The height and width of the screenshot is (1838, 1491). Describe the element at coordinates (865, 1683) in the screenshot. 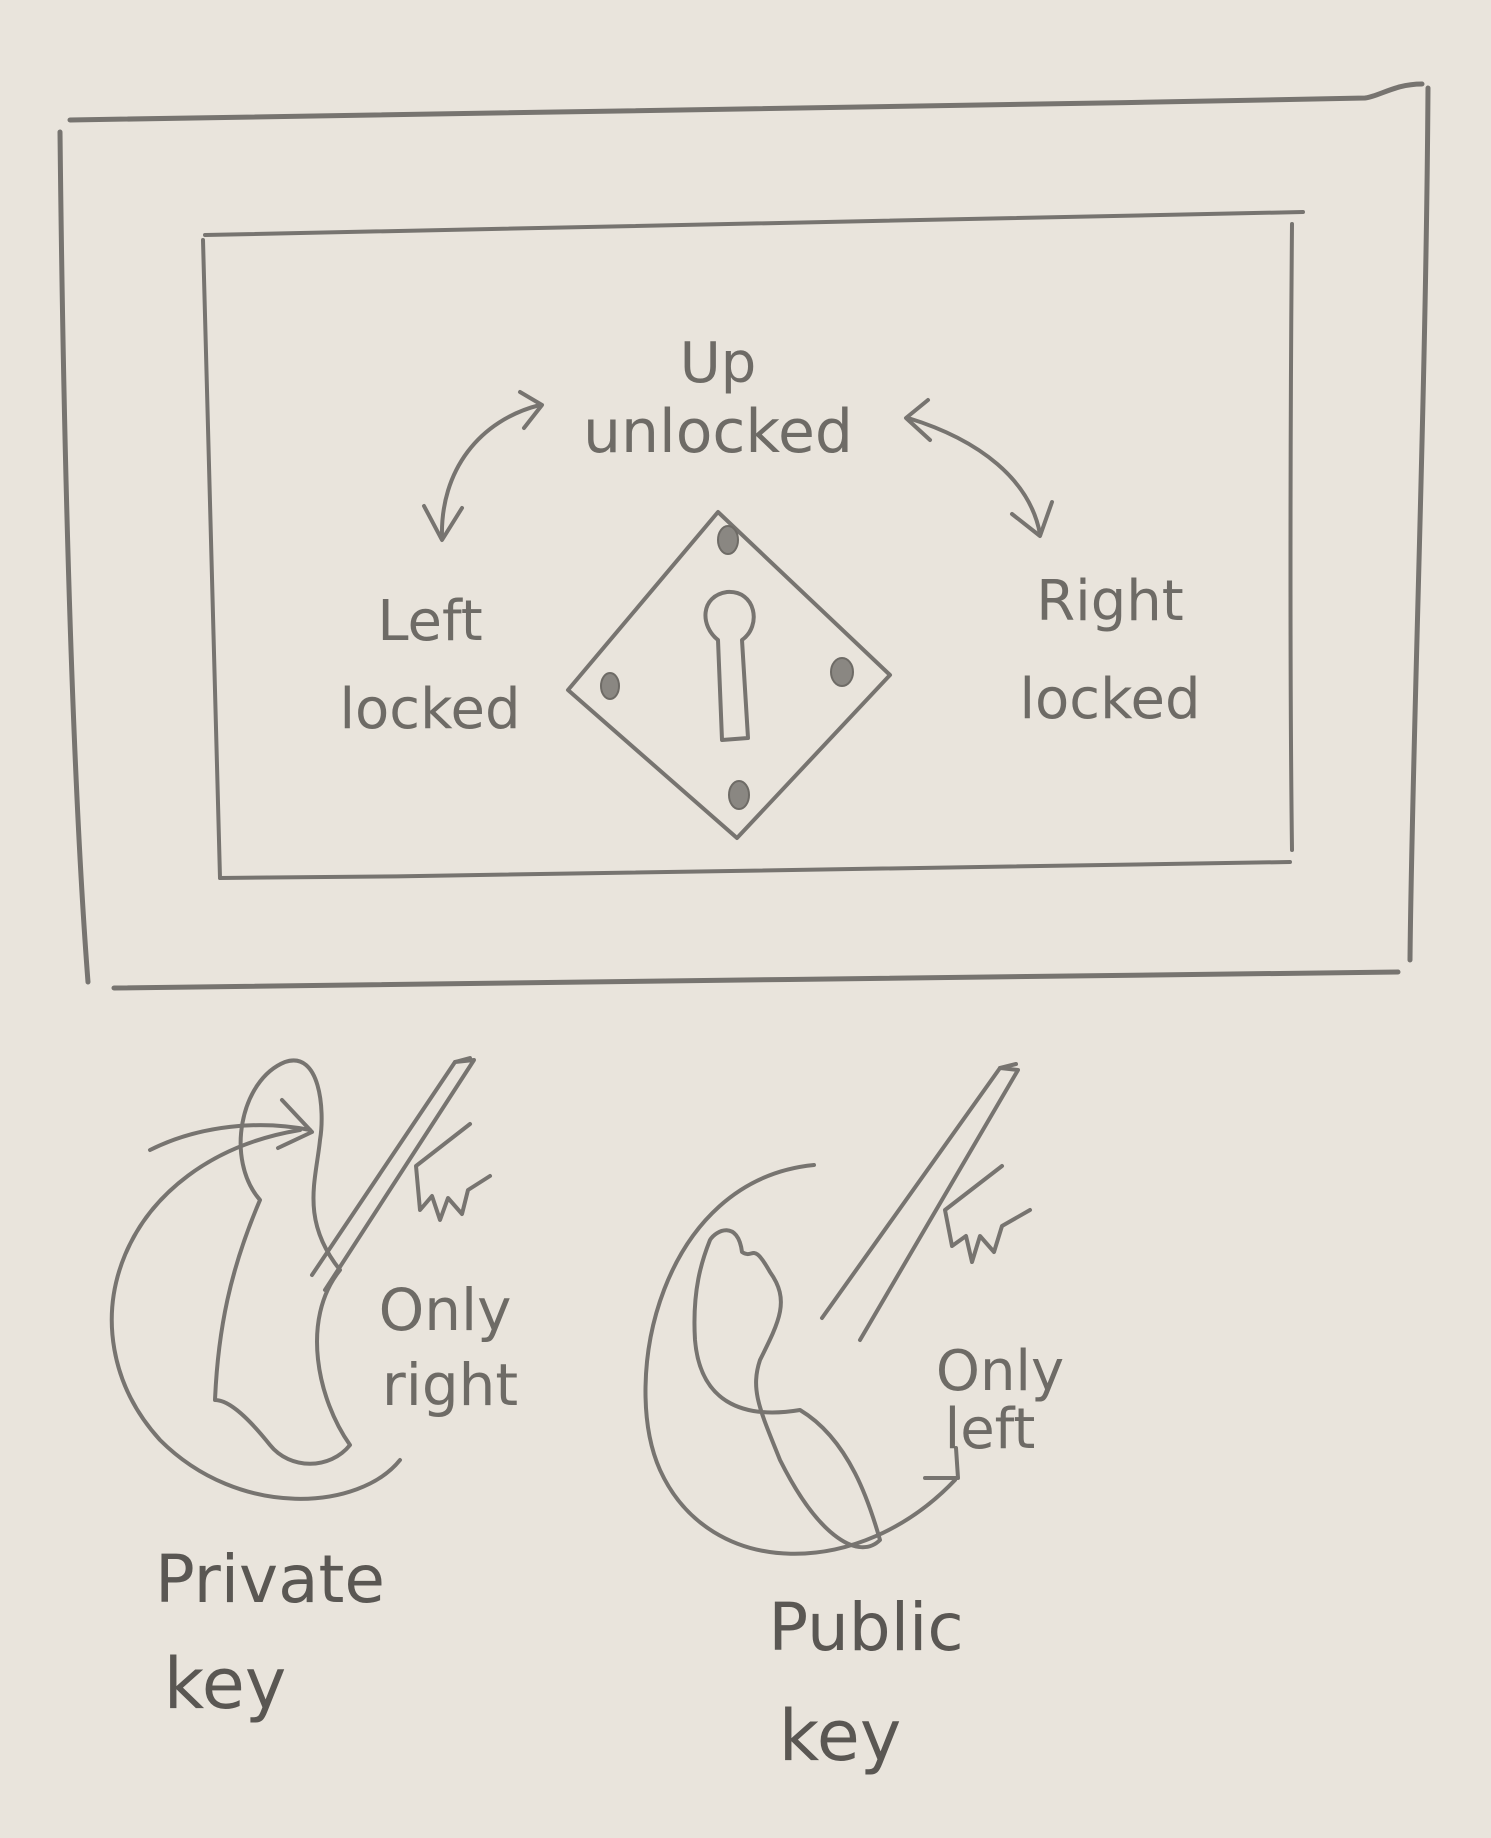

I see `public-key-label: Public key` at that location.